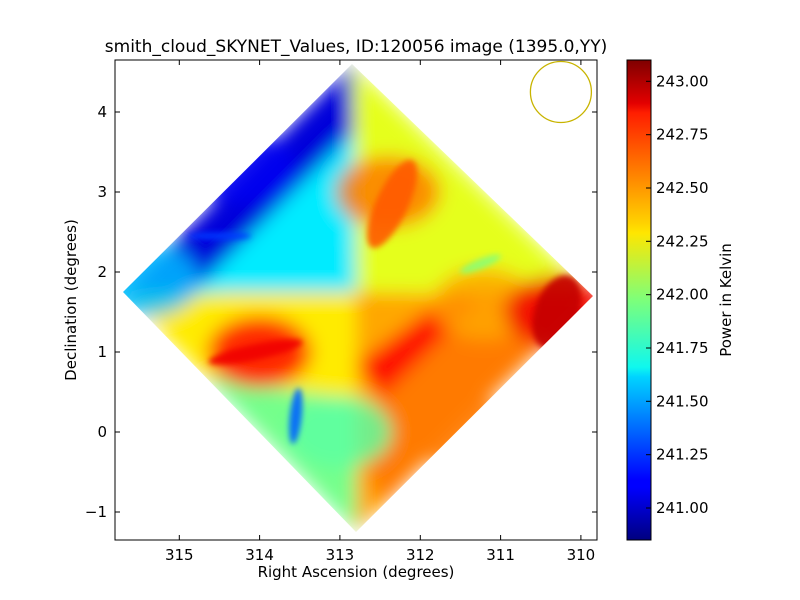  What do you see at coordinates (480, 264) in the screenshot?
I see `ridge-west-green` at bounding box center [480, 264].